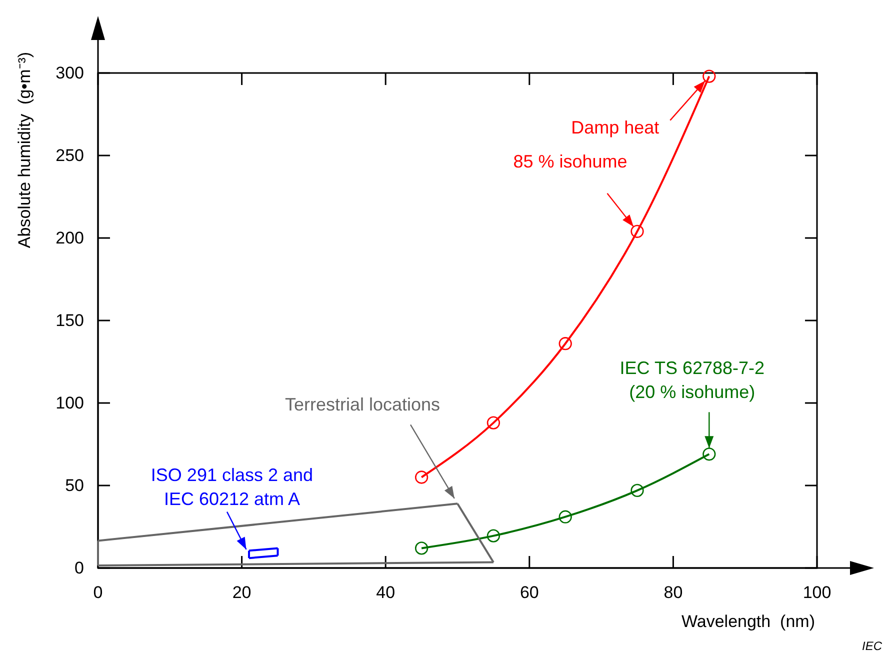 Image resolution: width=890 pixels, height=655 pixels. What do you see at coordinates (692, 380) in the screenshot?
I see `annotation: IEC TS 62788-7-2 (20 % isohume)` at bounding box center [692, 380].